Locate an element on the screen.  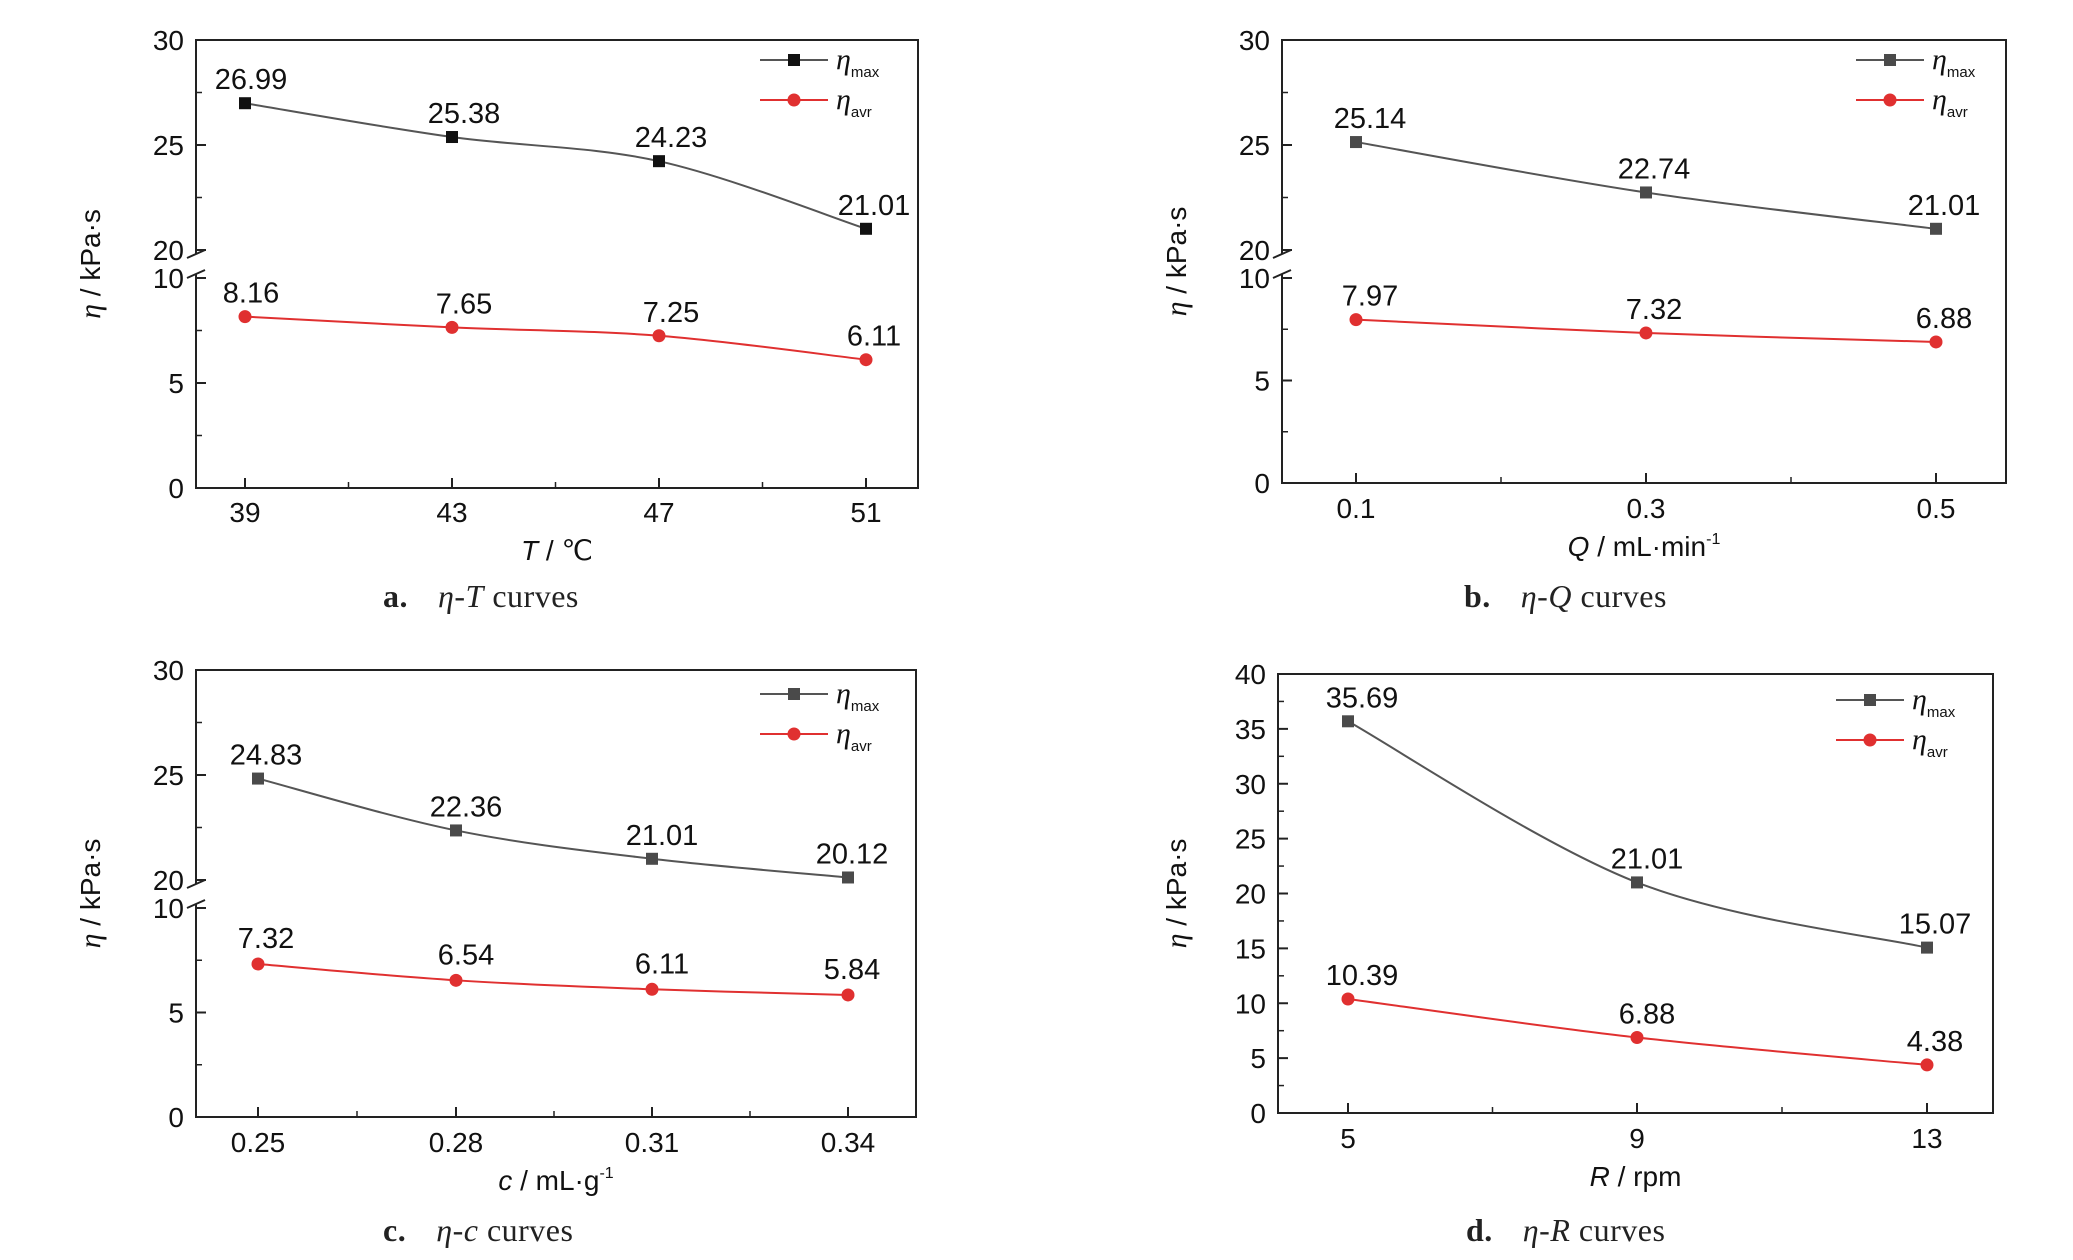
max-data-label: 24.83 is located at coordinates (266, 756).